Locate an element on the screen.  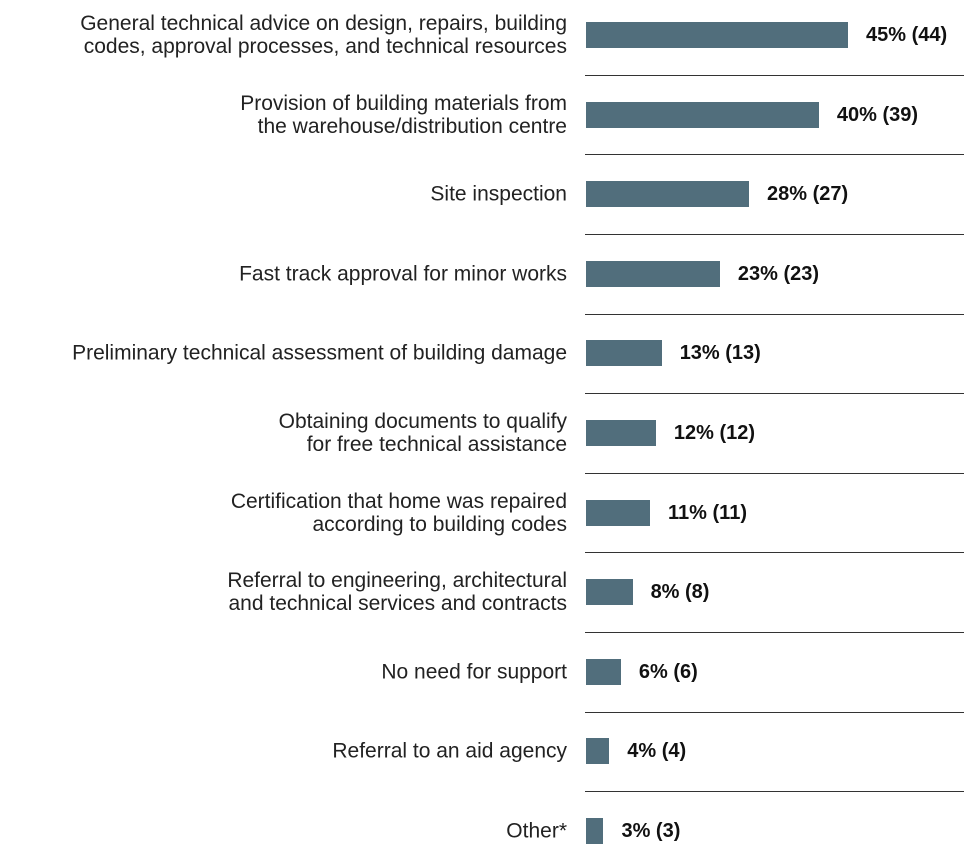
value-label: 23% (23) is located at coordinates (778, 273).